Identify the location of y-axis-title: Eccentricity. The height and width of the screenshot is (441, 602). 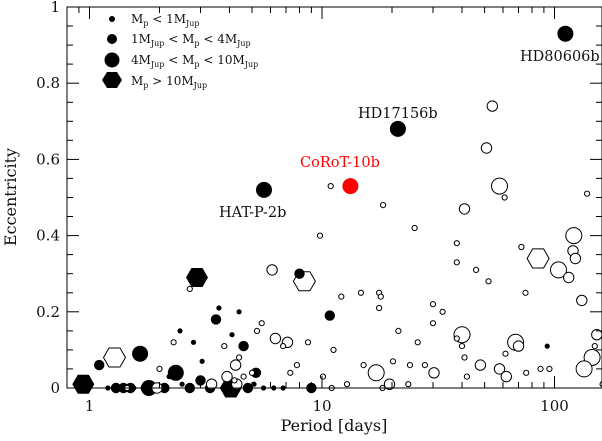
(10, 197).